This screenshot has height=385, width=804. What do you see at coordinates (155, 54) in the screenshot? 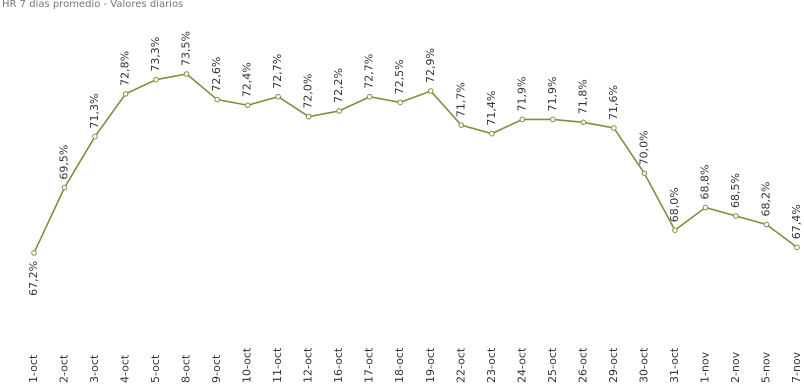
I see `data-label: 73,3%` at bounding box center [155, 54].